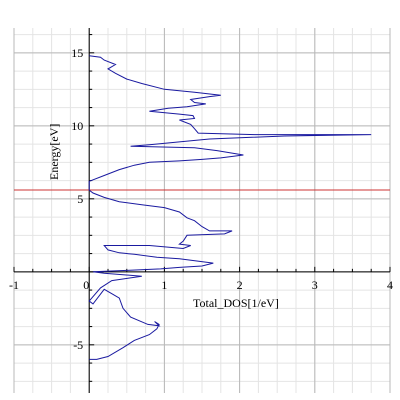  Describe the element at coordinates (240, 285) in the screenshot. I see `x-tick-label: 2` at that location.